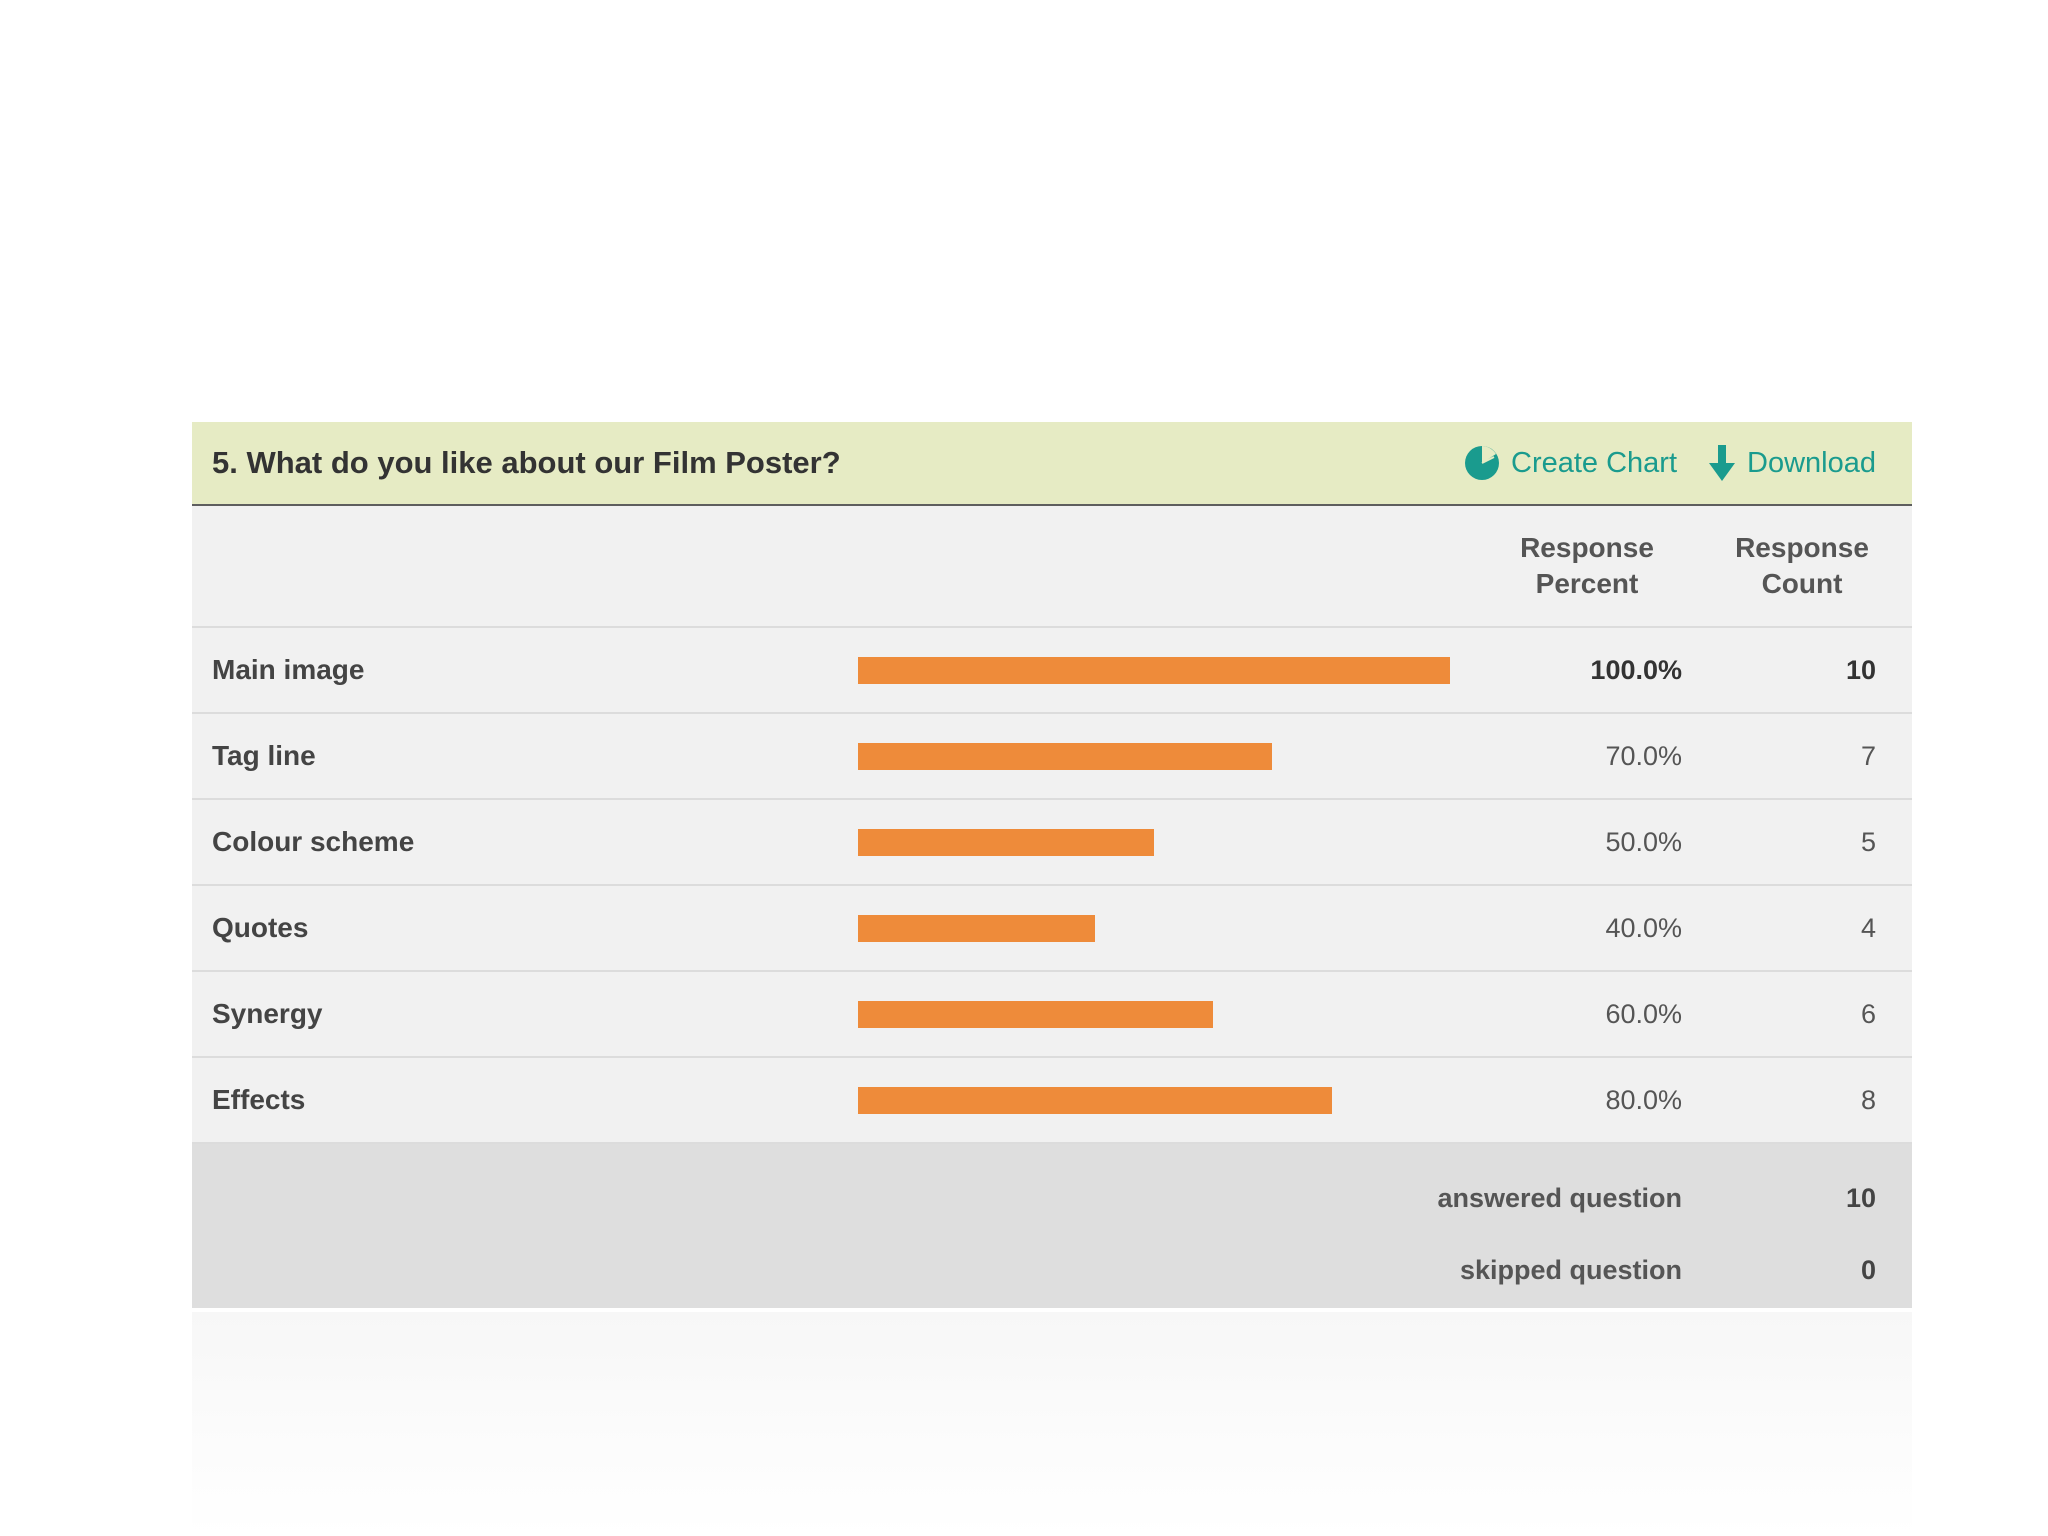 The height and width of the screenshot is (1536, 2048). I want to click on response-percent: 100.0%, so click(1636, 670).